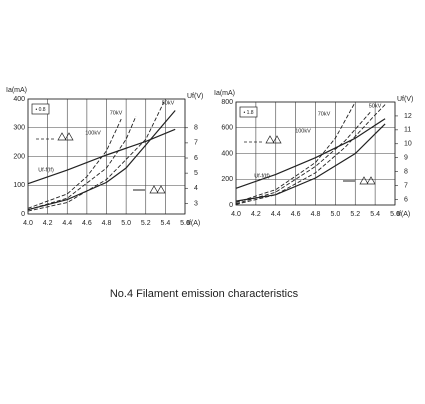 The height and width of the screenshot is (404, 425). Describe the element at coordinates (227, 102) in the screenshot. I see `y-tick-label: 800` at that location.